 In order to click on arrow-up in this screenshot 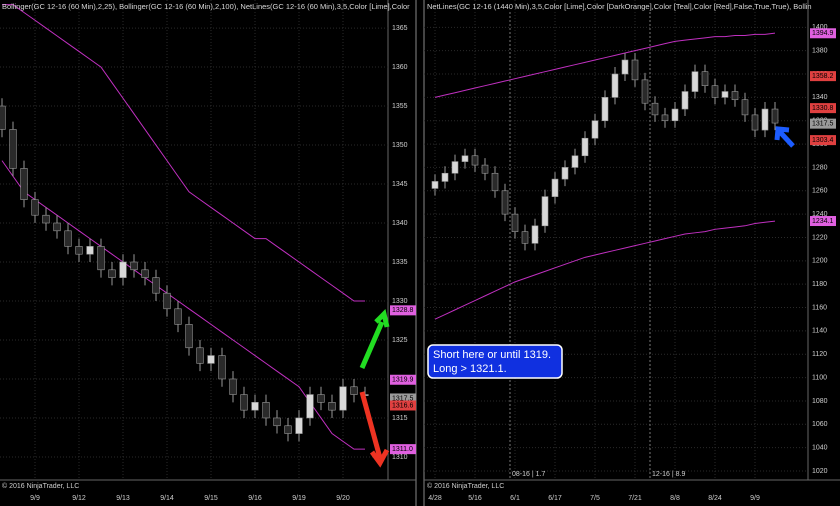, I will do `click(374, 339)`.